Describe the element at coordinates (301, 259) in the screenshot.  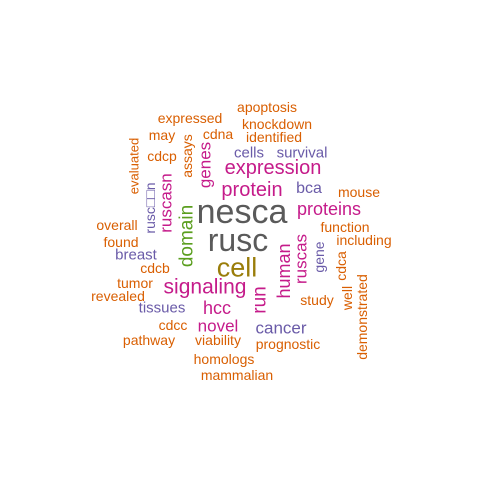
I see `word-ruscas: ruscas` at that location.